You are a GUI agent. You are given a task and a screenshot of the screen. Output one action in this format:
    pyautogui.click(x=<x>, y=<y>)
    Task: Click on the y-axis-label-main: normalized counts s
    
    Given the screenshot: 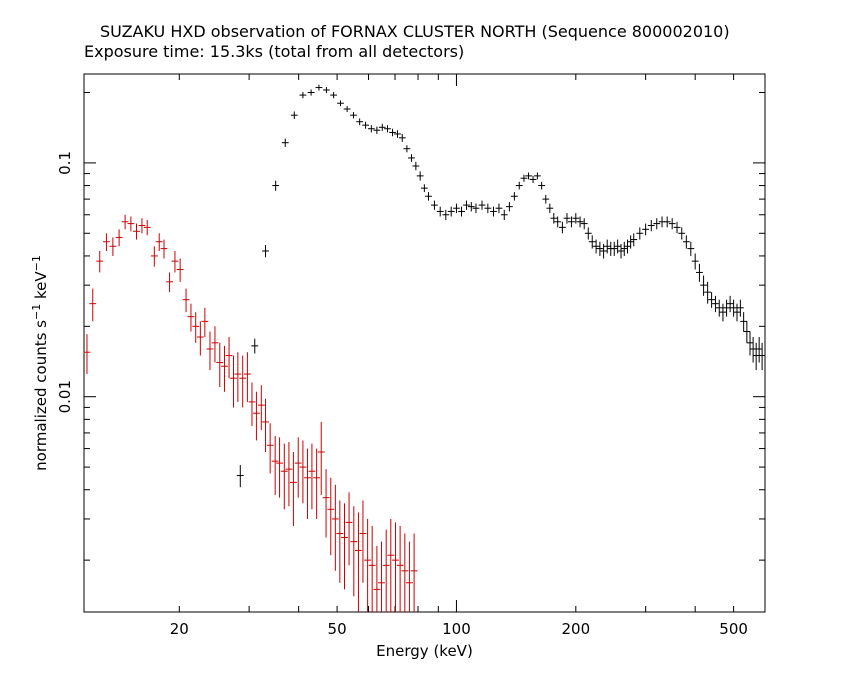 What is the action you would take?
    pyautogui.click(x=41, y=395)
    